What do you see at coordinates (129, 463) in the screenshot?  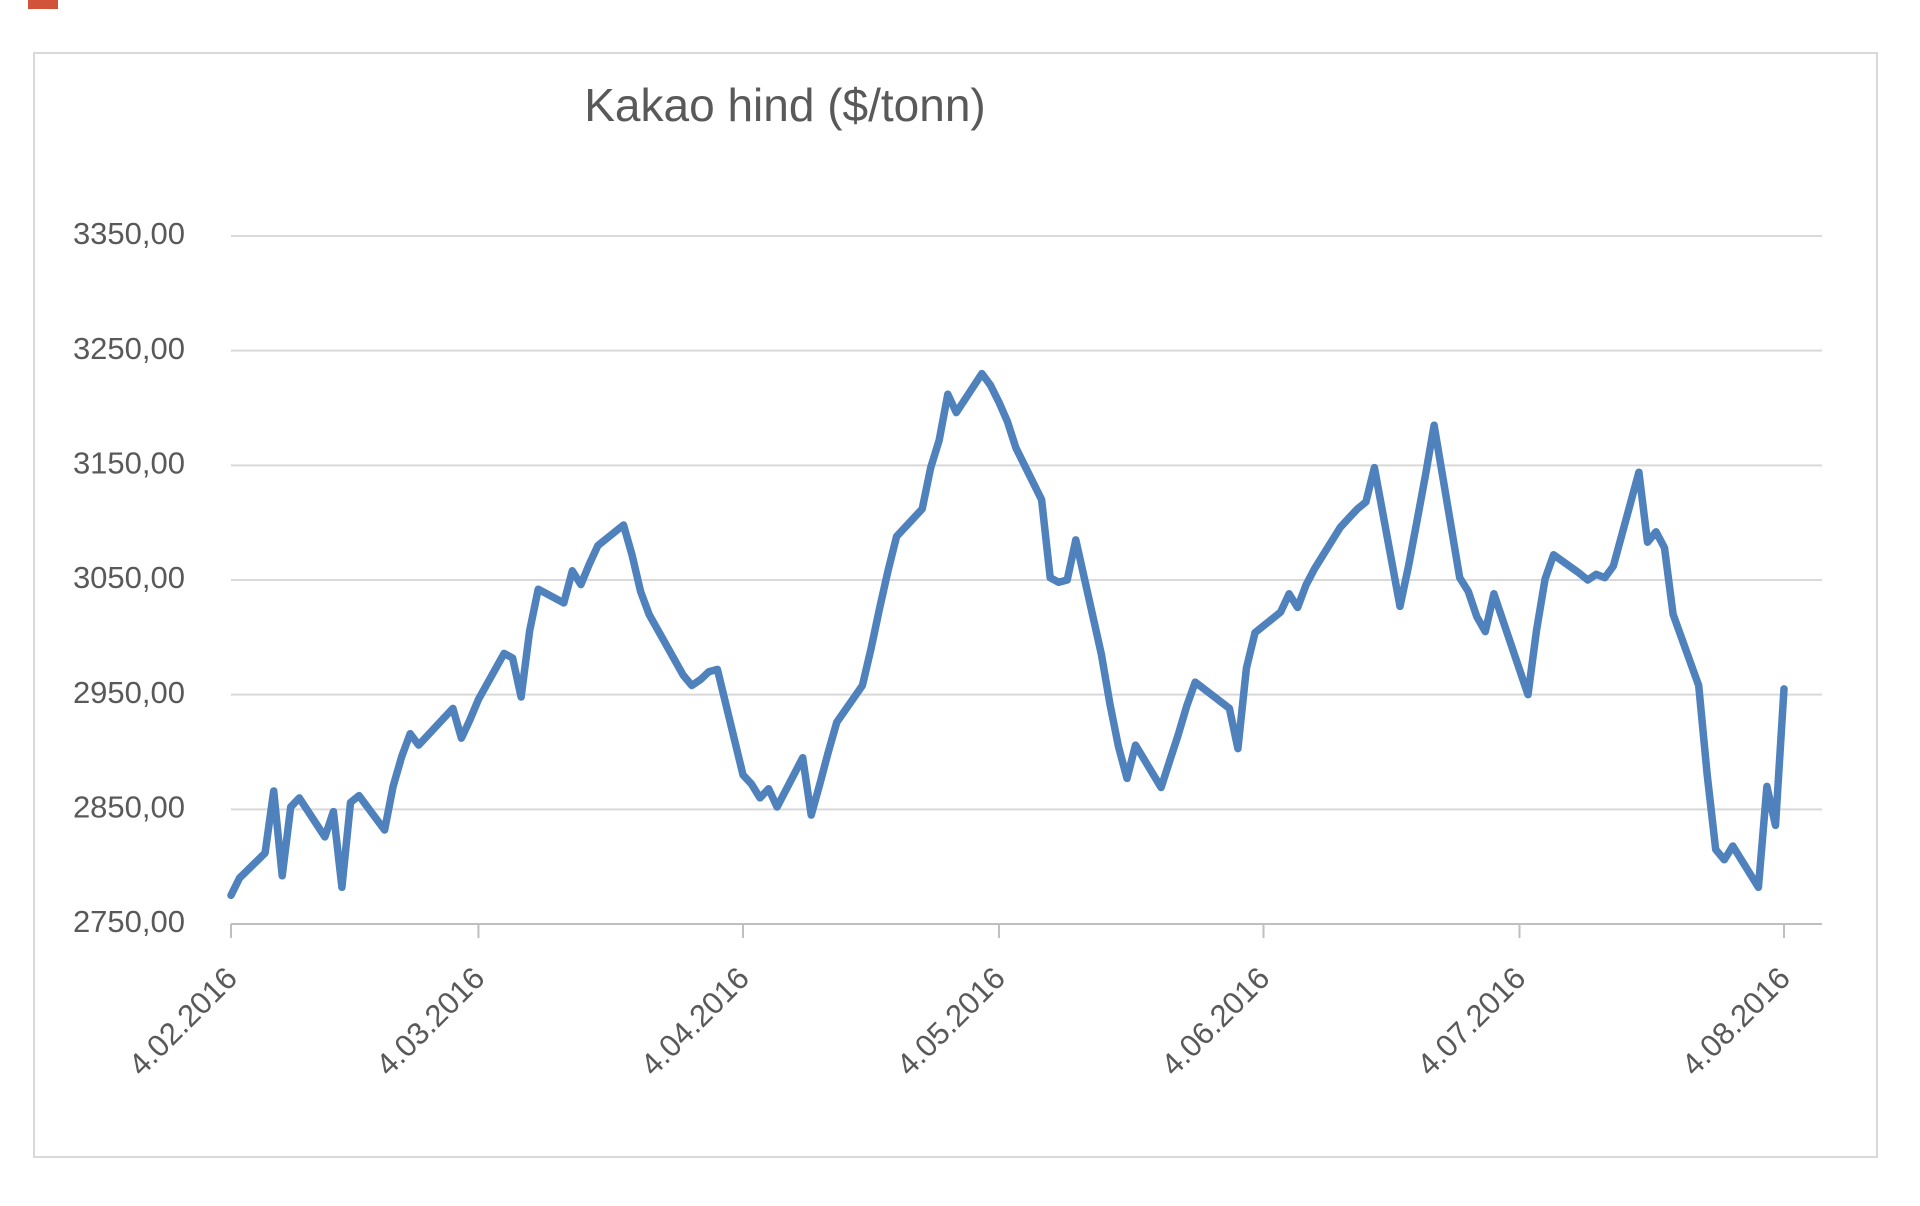 I see `y-axis-label: 3150,00` at bounding box center [129, 463].